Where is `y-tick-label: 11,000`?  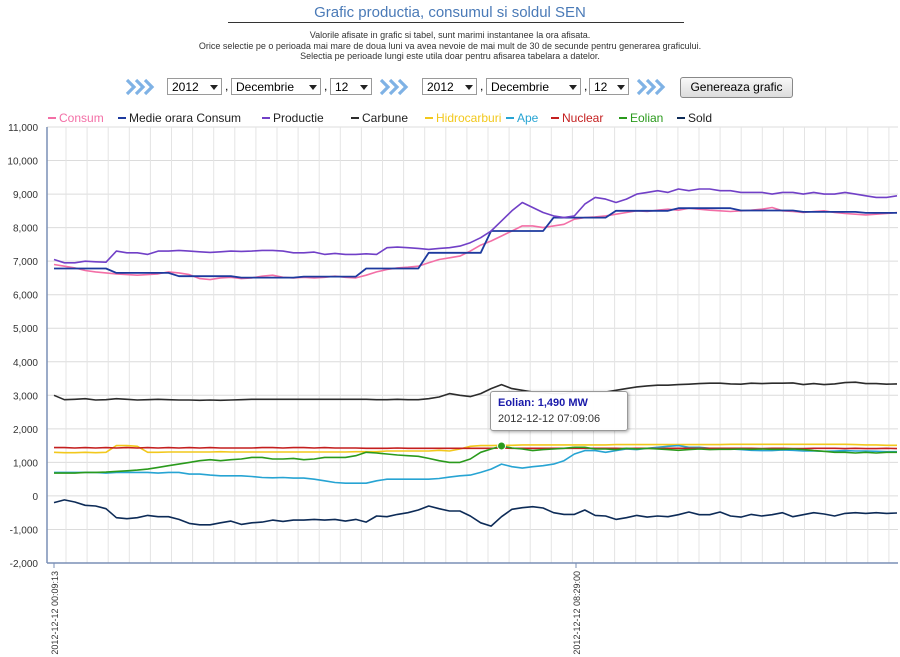
y-tick-label: 11,000 is located at coordinates (23, 128).